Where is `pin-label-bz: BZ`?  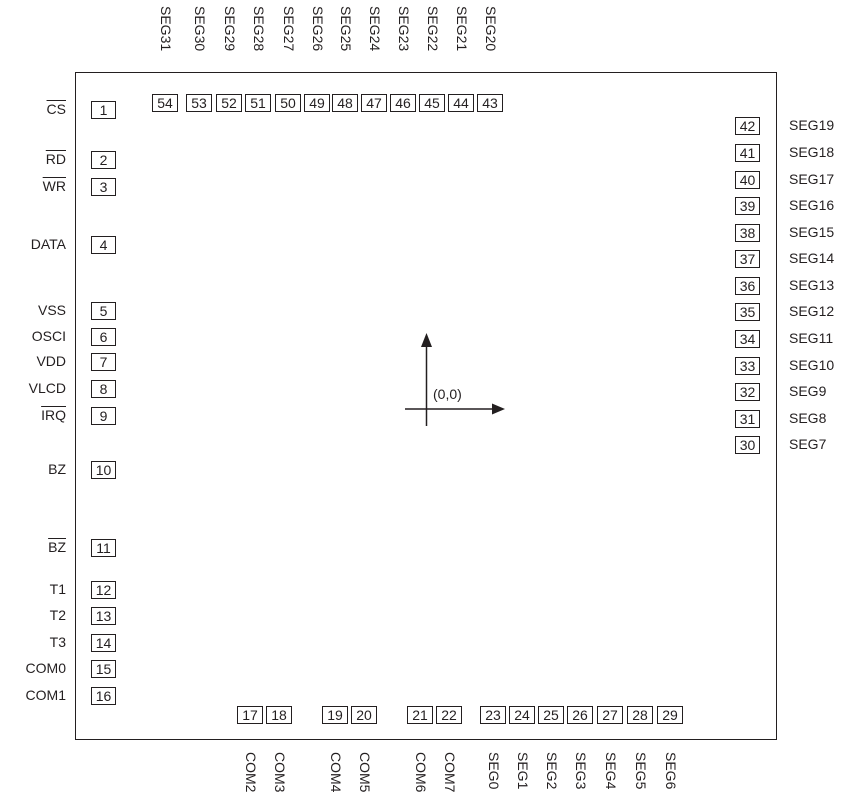
pin-label-bz: BZ is located at coordinates (57, 469).